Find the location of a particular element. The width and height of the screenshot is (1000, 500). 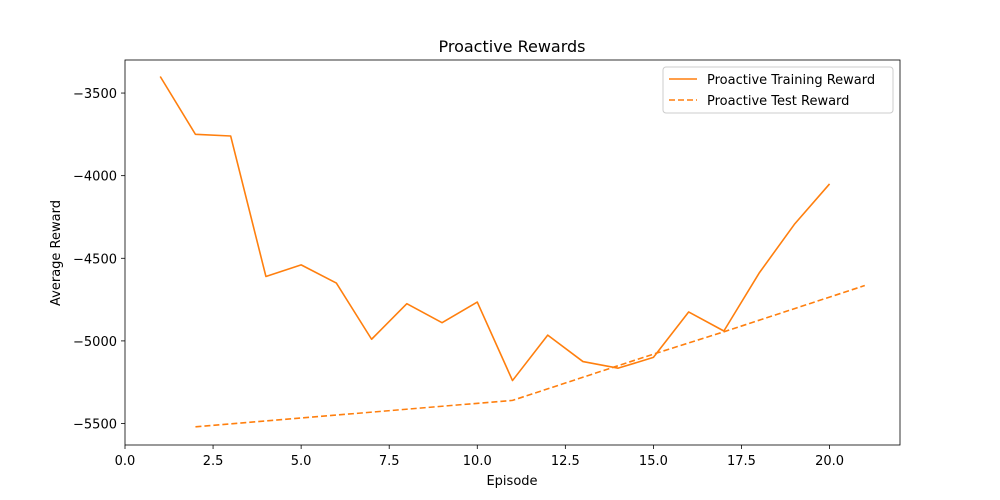

x-tick-label: 2.5 is located at coordinates (213, 461).